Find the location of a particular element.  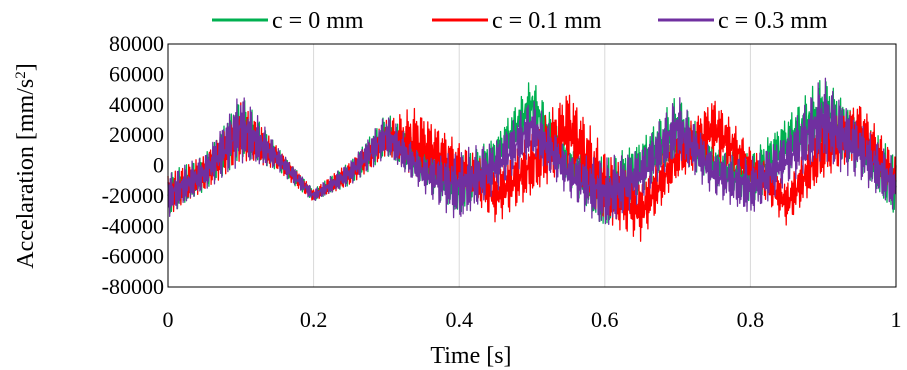

y-tick-label: -80000 is located at coordinates (133, 286).